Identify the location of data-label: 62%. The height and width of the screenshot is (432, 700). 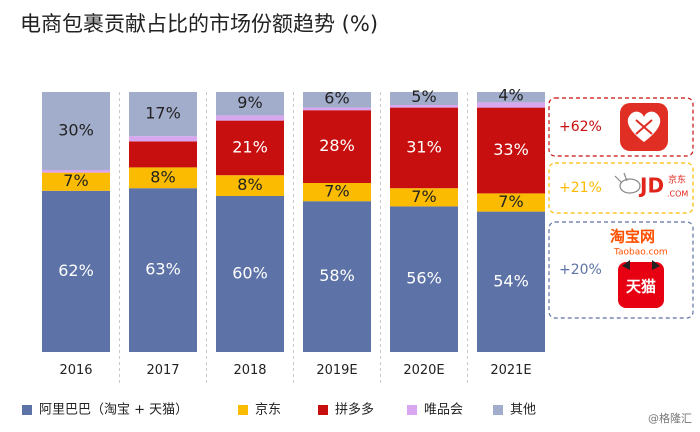
(76, 270).